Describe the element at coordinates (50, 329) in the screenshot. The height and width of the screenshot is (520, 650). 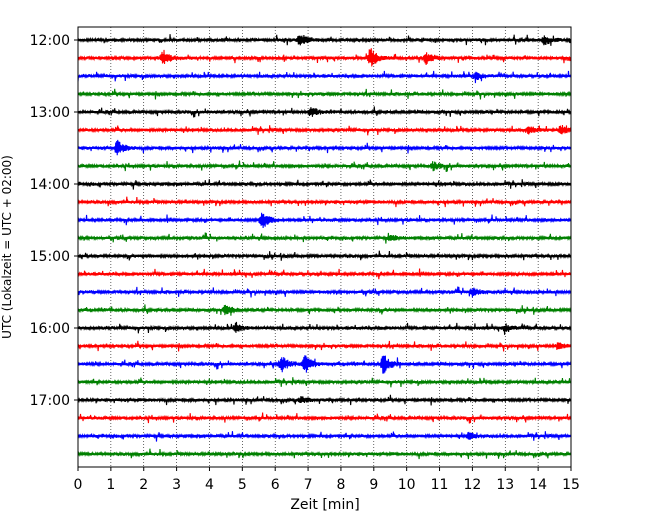
I see `y-tick-label-4: 16:00` at that location.